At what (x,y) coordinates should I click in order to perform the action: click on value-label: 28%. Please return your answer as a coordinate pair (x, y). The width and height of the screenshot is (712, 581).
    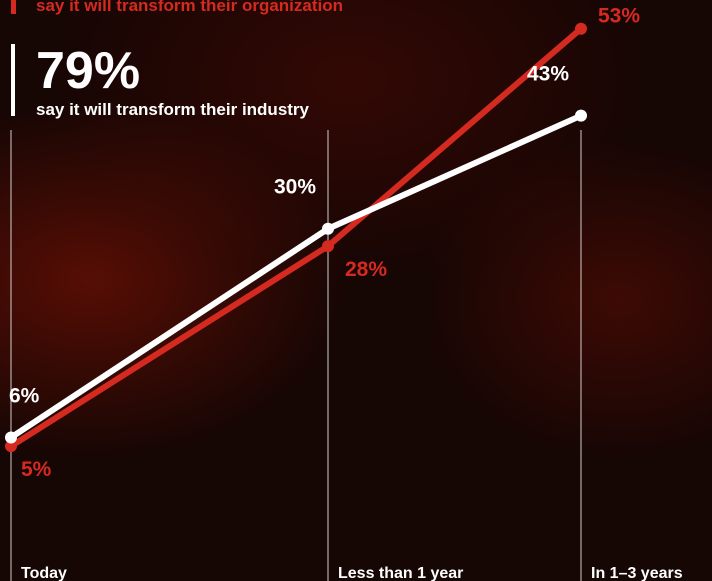
    Looking at the image, I should click on (366, 269).